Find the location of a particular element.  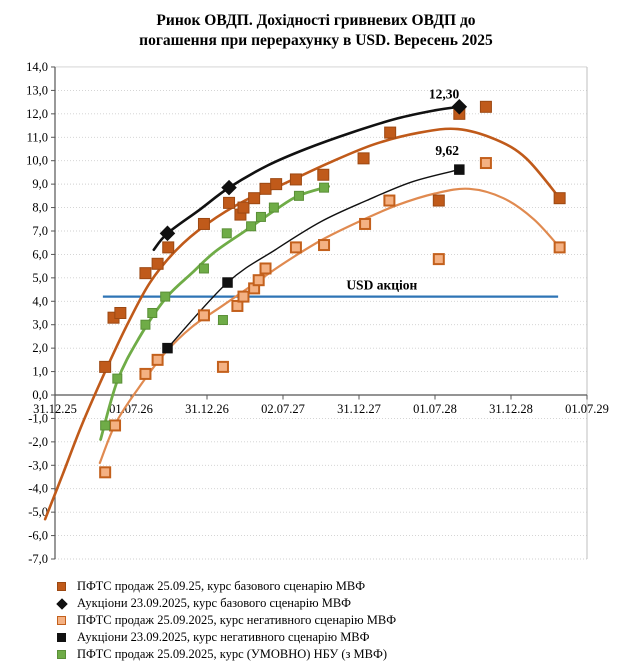

legend-marker-diamond-icon is located at coordinates (62, 604).